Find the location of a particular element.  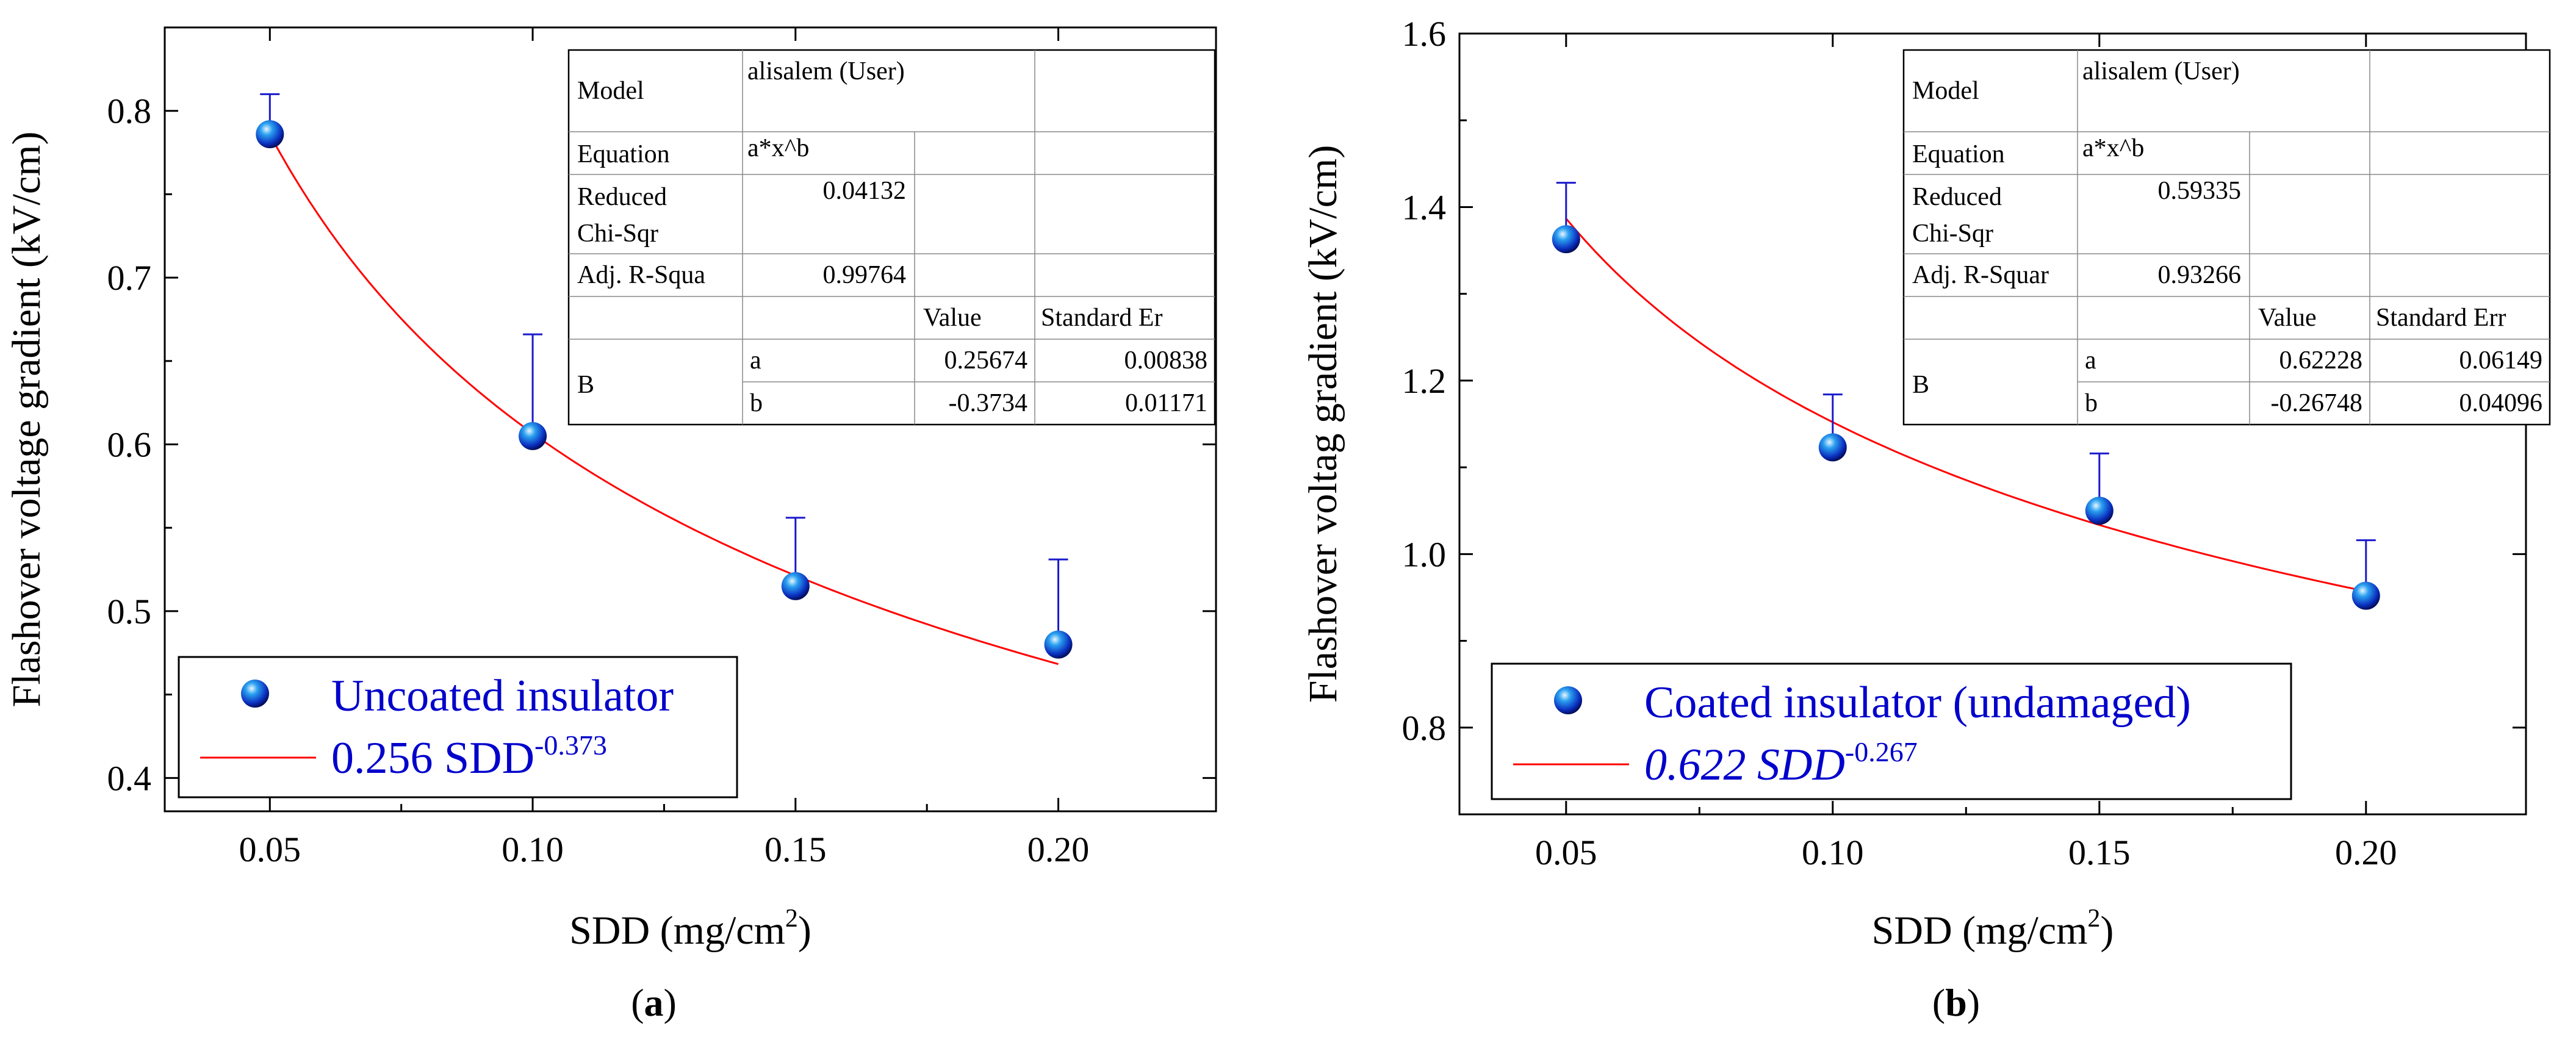

table-cell: Standard Er is located at coordinates (1101, 318).